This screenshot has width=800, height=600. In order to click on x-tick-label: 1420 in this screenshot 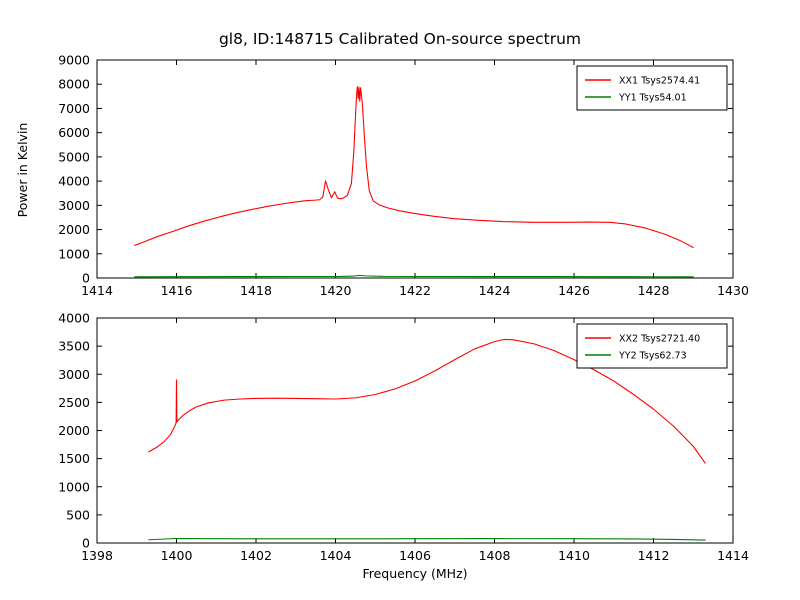, I will do `click(336, 290)`.